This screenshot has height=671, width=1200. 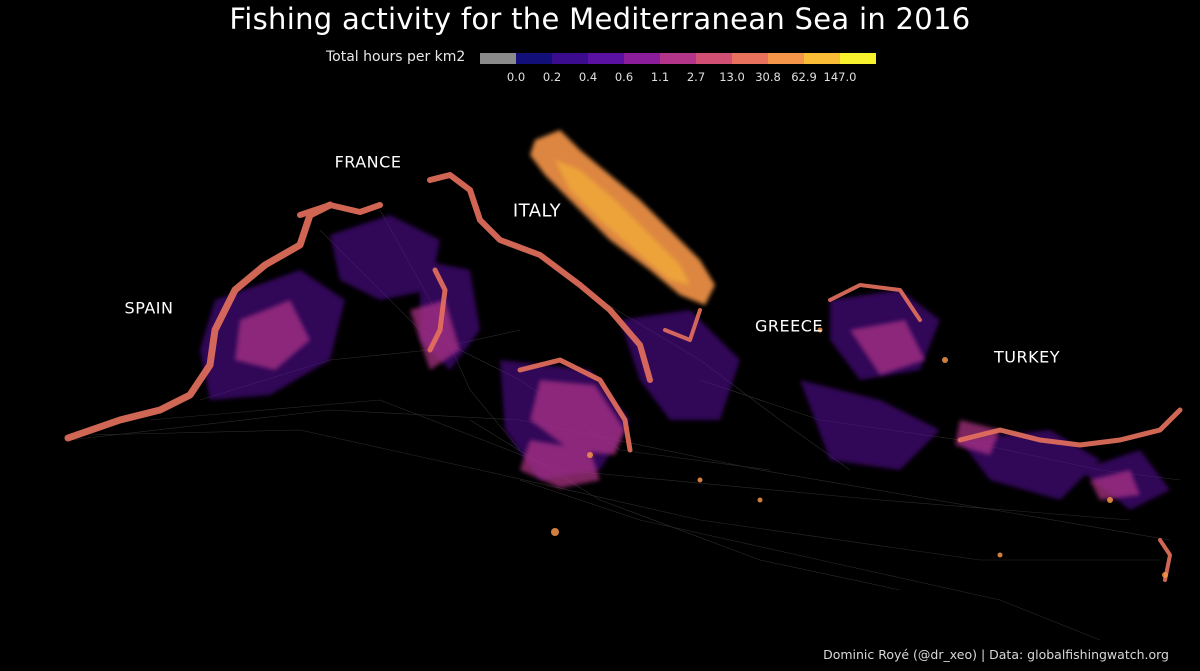 What do you see at coordinates (552, 77) in the screenshot?
I see `legend-tick-label: 0.2` at bounding box center [552, 77].